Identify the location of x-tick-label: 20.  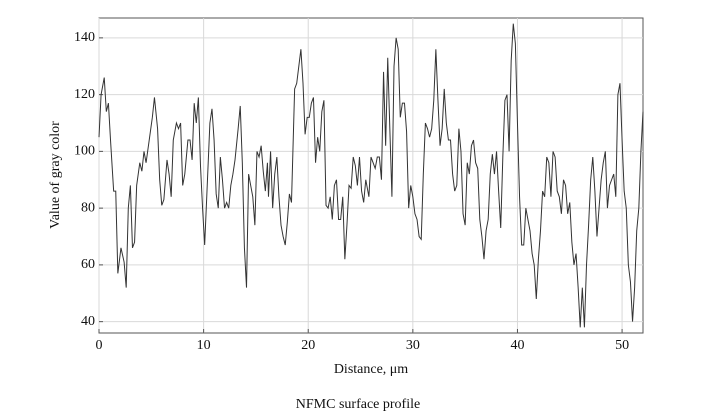
(308, 345).